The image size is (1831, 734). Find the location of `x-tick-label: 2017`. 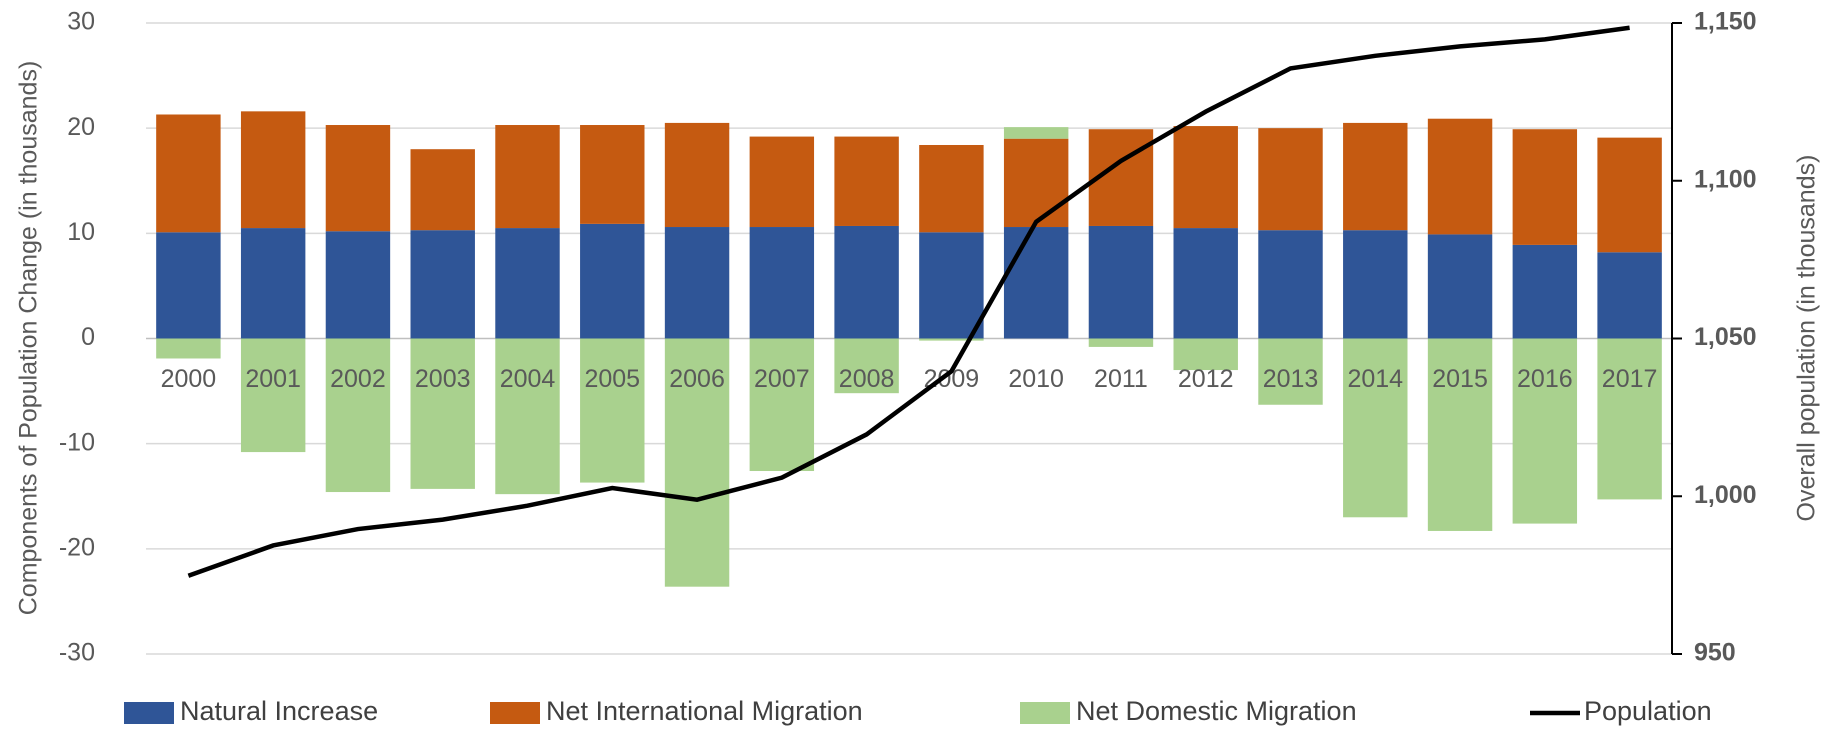

x-tick-label: 2017 is located at coordinates (1630, 379).